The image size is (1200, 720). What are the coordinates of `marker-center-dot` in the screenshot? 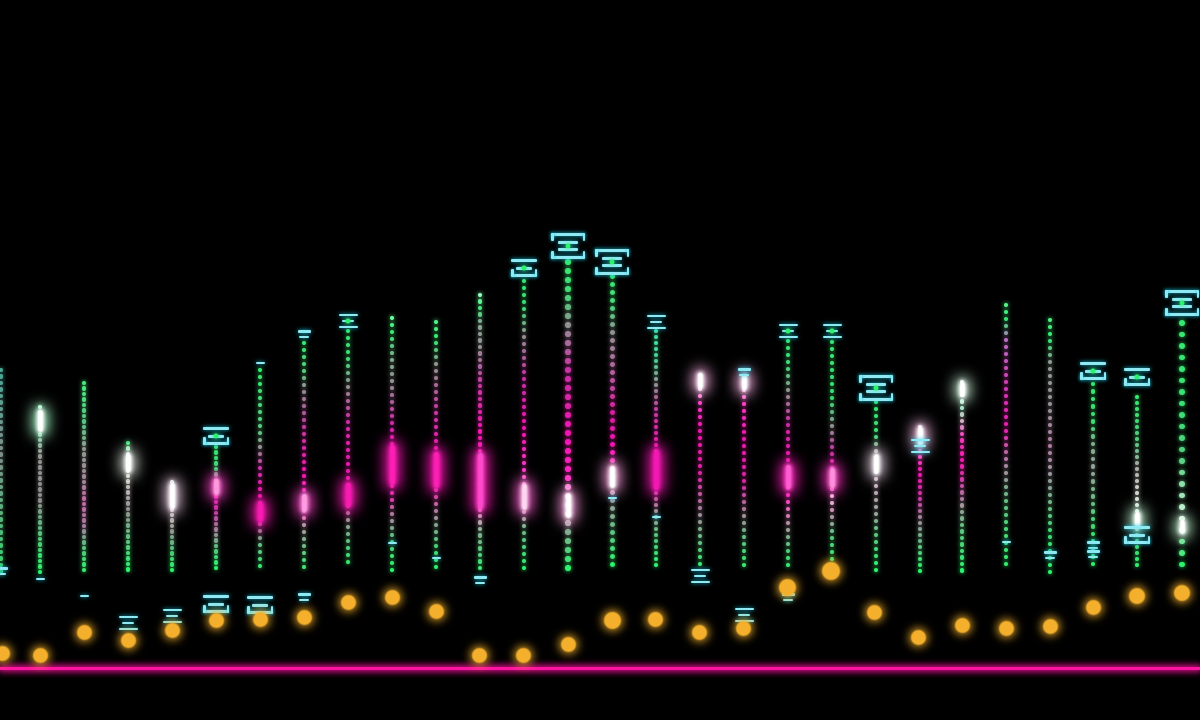 It's located at (788, 331).